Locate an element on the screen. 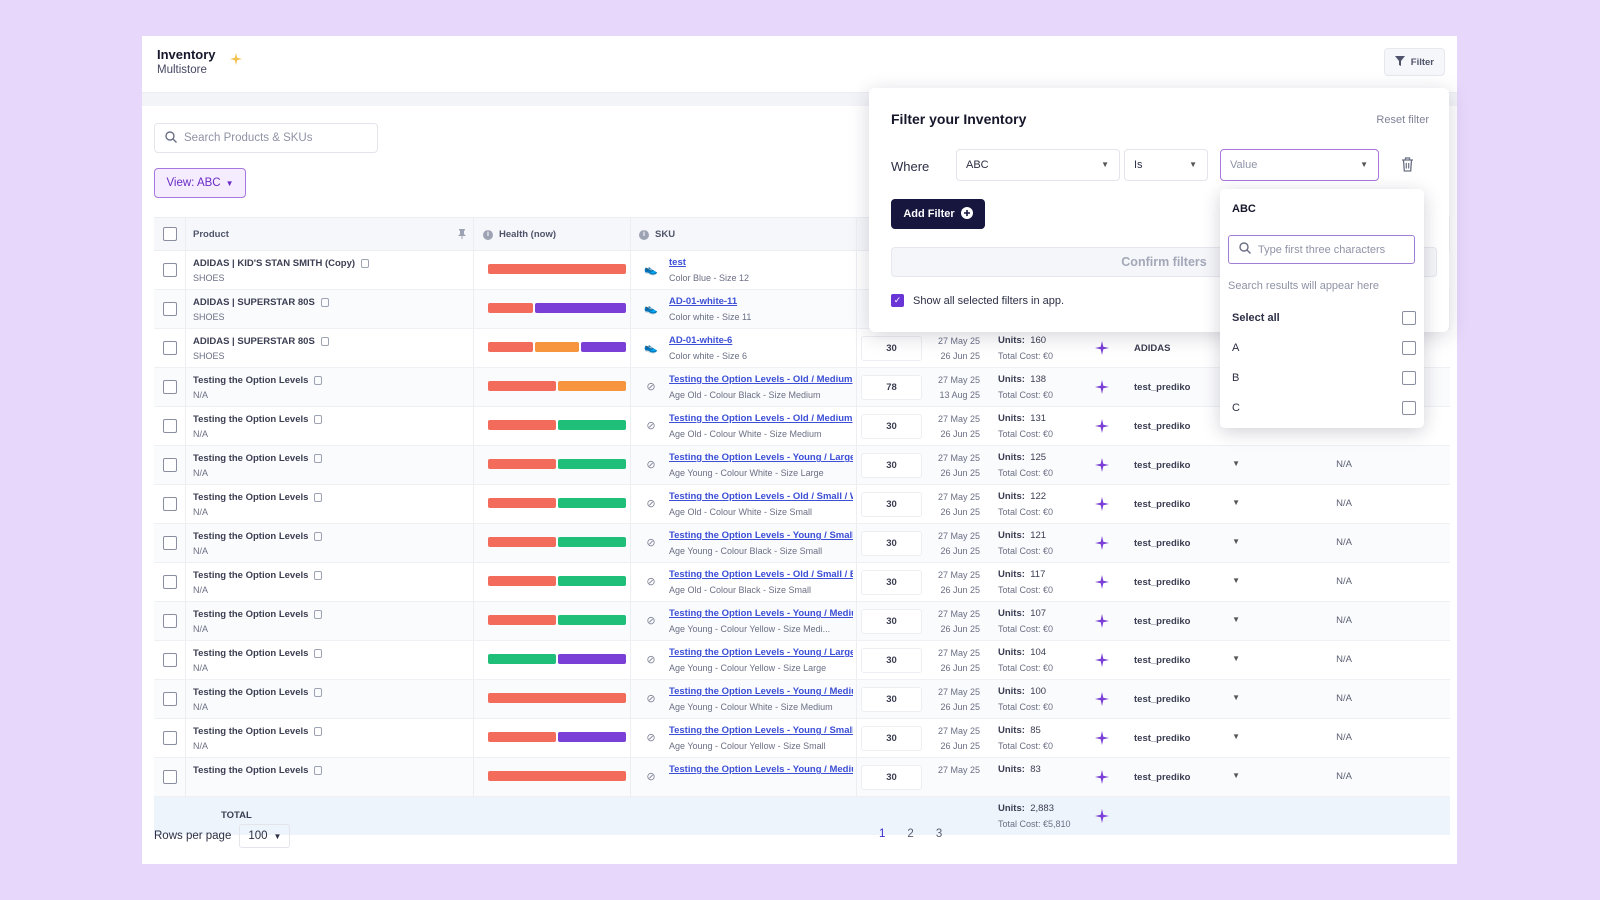 This screenshot has height=900, width=1600. operator-select: Is ▼ is located at coordinates (1166, 165).